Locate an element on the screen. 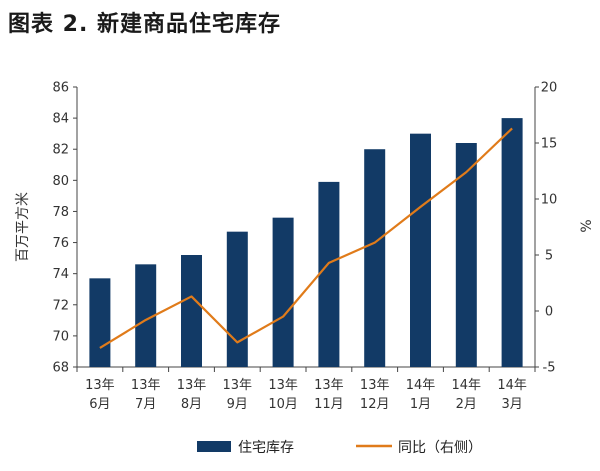 The width and height of the screenshot is (600, 471). right-tick-label: 5 is located at coordinates (549, 256).